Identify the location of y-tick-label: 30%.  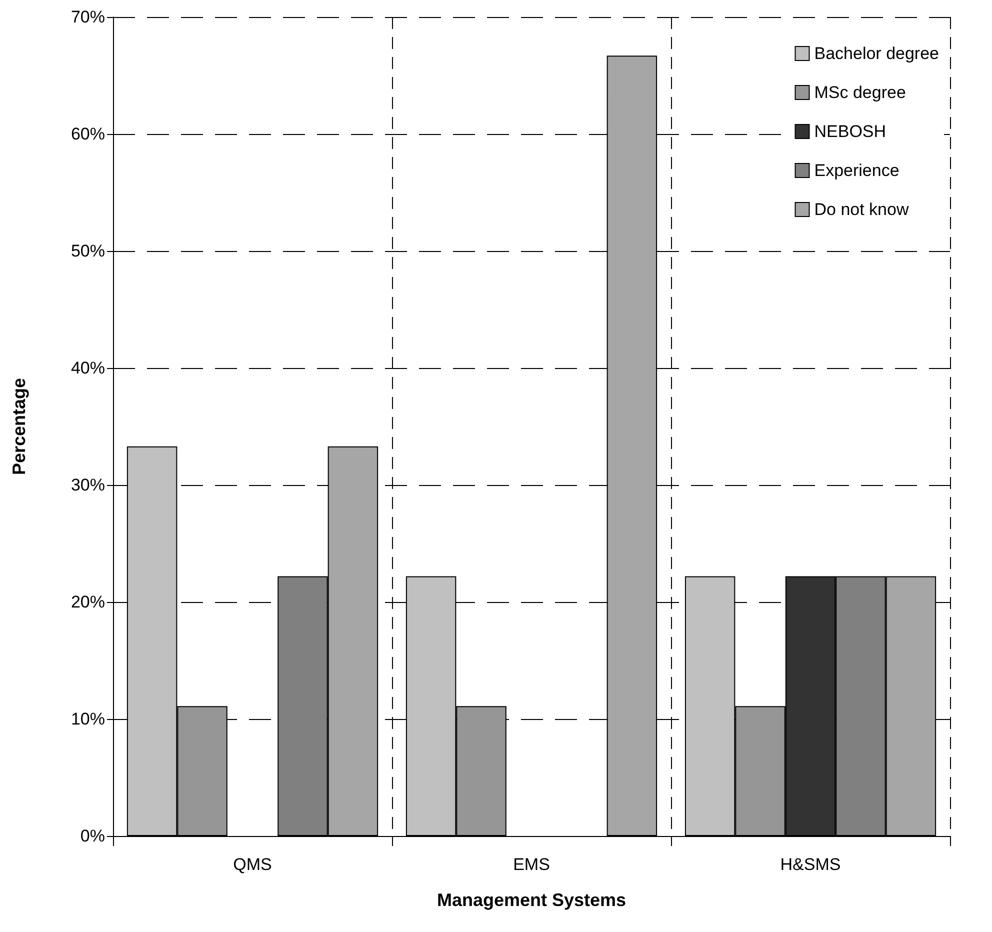
(87, 485).